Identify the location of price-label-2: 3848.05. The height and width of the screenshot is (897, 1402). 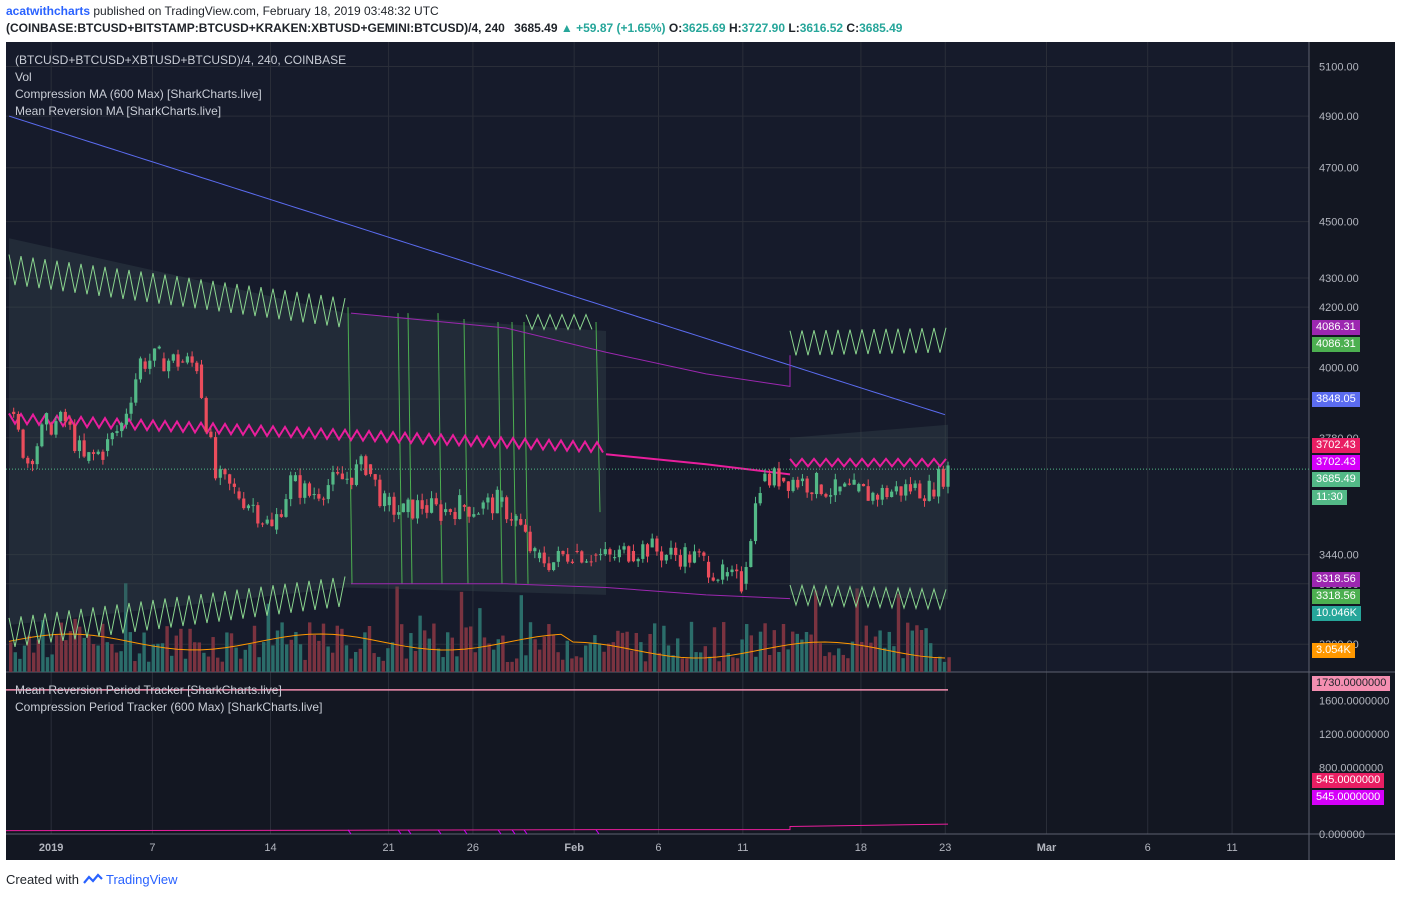
(1336, 399).